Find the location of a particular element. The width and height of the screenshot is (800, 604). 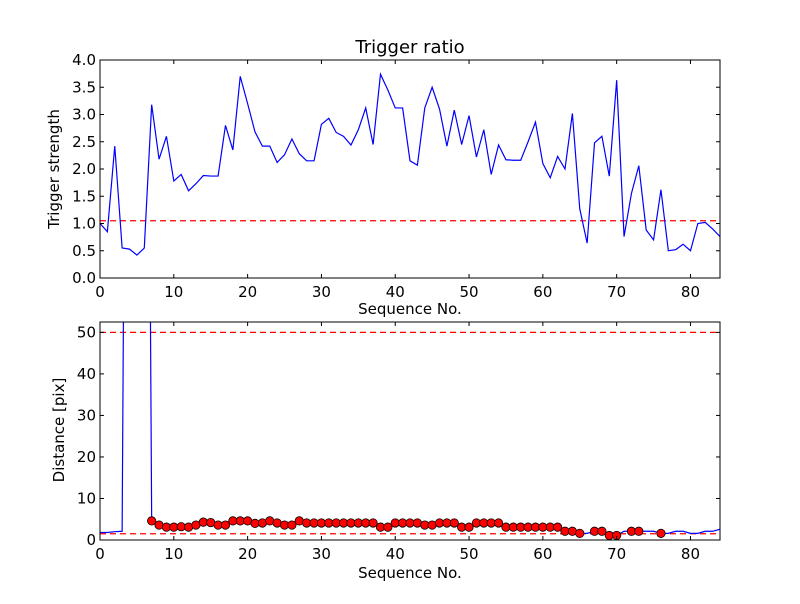

y-tick-label: 0.5 is located at coordinates (84, 251).